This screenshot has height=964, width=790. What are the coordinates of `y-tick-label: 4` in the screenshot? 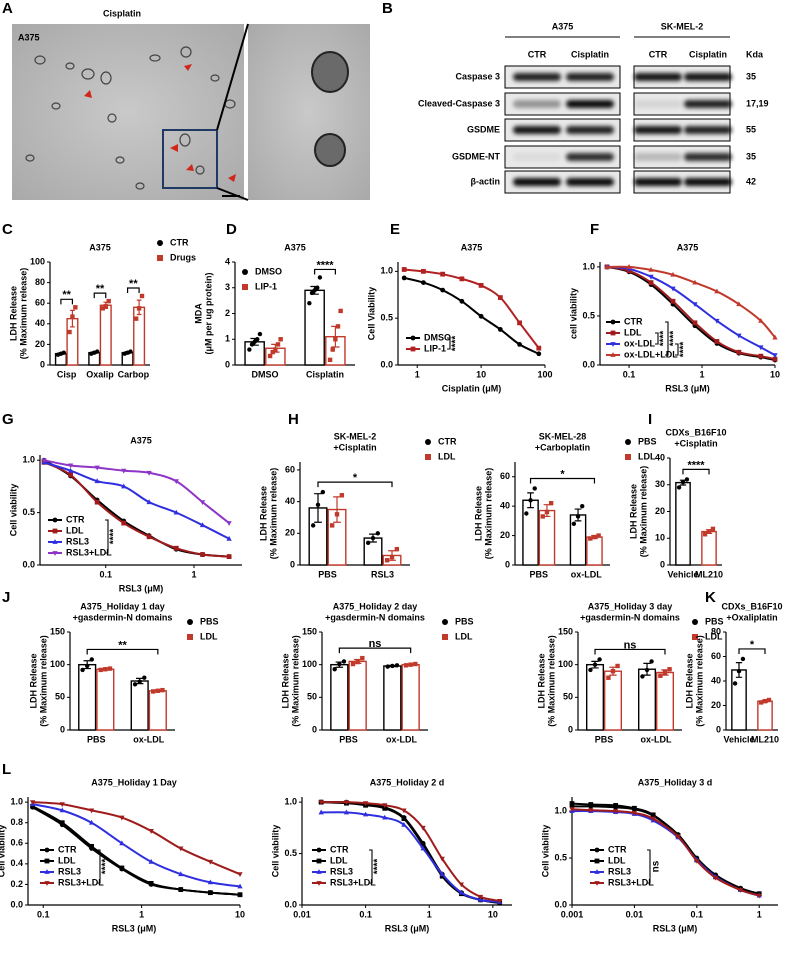 It's located at (227, 261).